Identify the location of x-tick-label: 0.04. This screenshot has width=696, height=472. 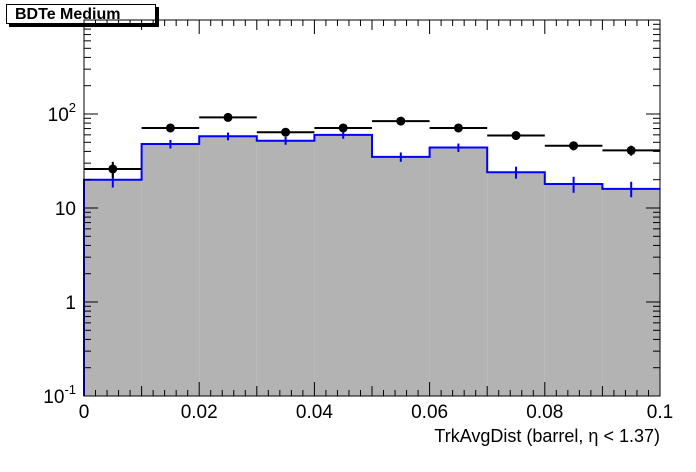
(314, 412).